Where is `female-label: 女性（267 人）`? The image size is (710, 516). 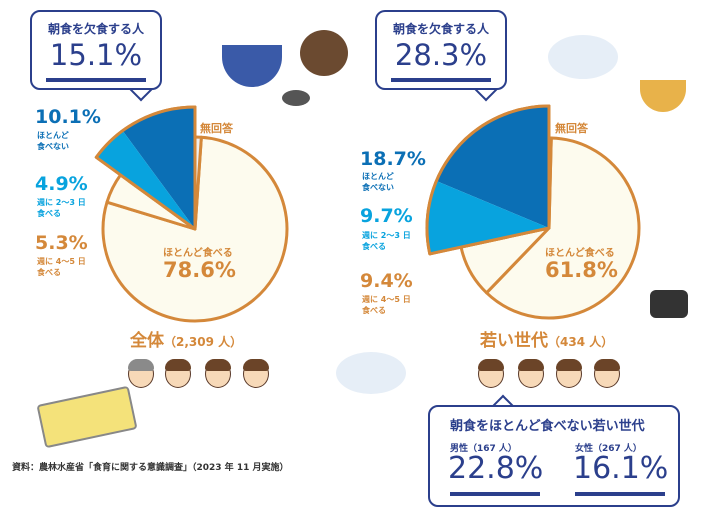 female-label: 女性（267 人） is located at coordinates (608, 449).